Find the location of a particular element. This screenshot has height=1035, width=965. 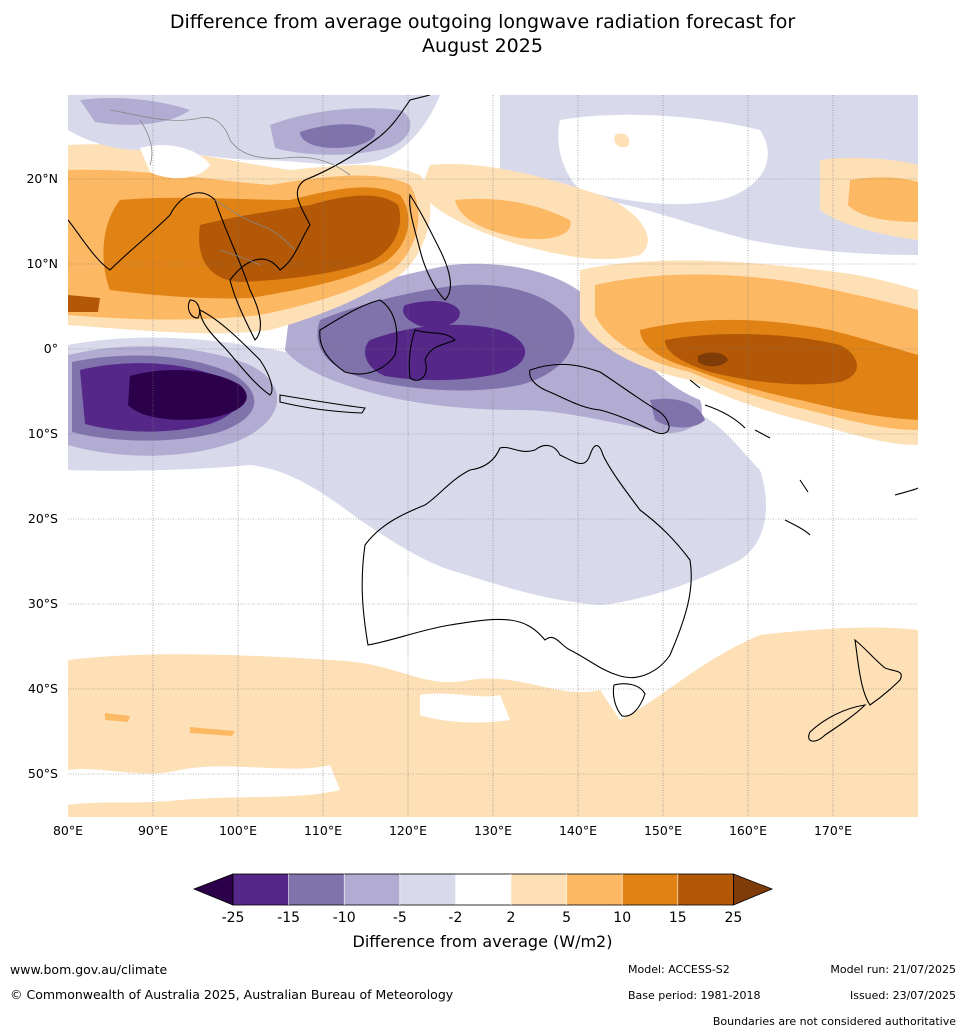

colorbar: -25 -15 -10 -5 -2 2 5 10 15 25 is located at coordinates (483, 899).